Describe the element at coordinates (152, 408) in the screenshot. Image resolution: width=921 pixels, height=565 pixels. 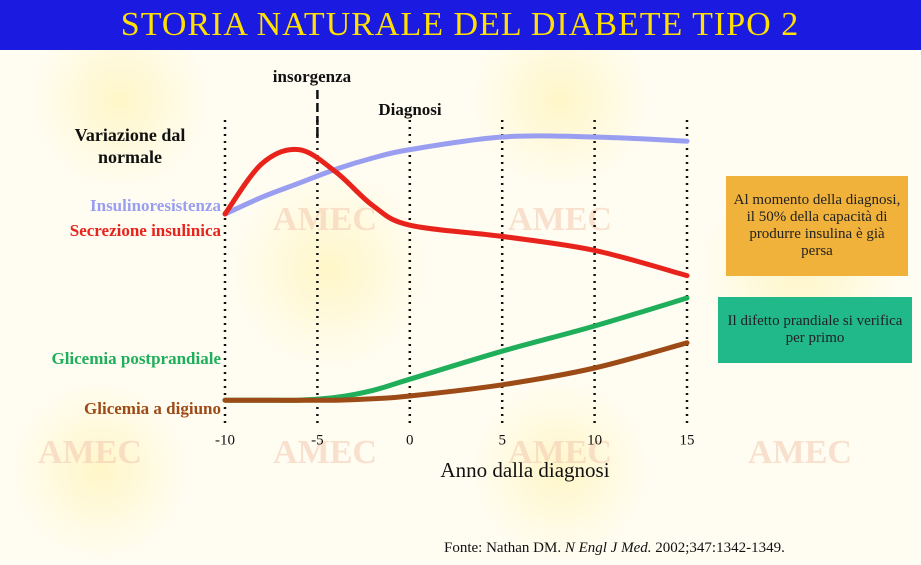
I see `series-label: Glicemia a digiuno` at that location.